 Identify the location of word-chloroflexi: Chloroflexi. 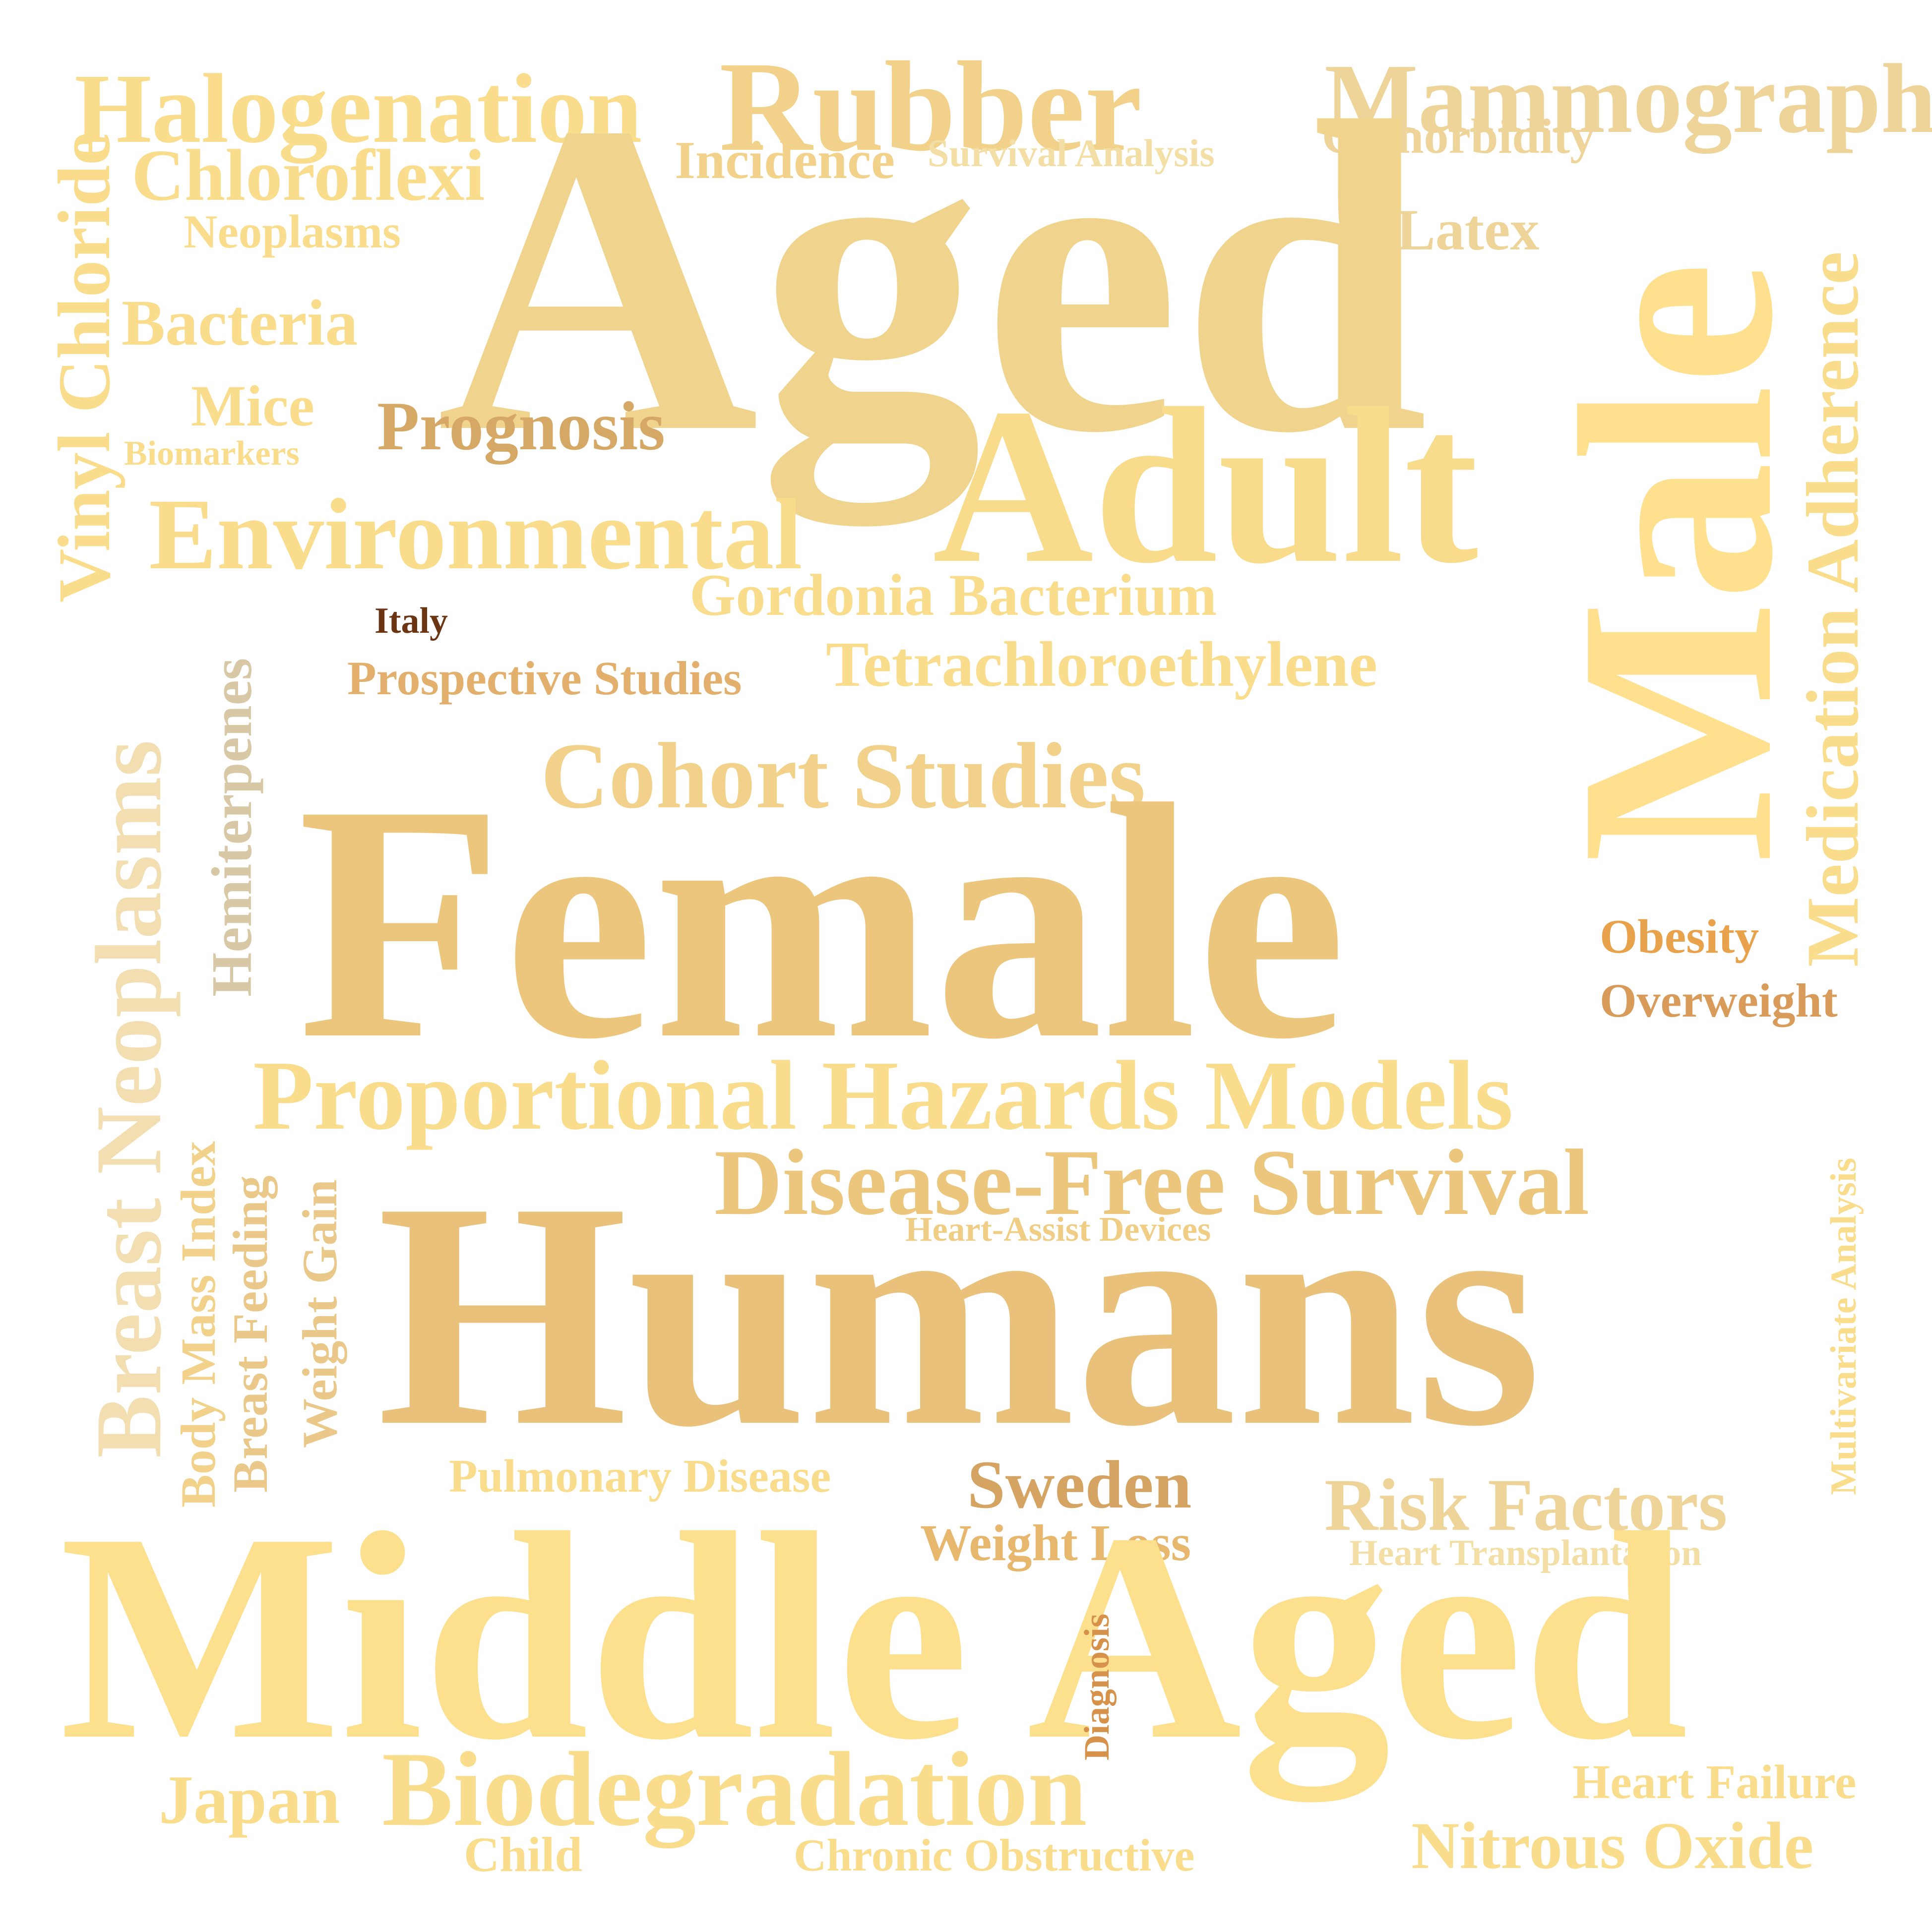
(308, 175).